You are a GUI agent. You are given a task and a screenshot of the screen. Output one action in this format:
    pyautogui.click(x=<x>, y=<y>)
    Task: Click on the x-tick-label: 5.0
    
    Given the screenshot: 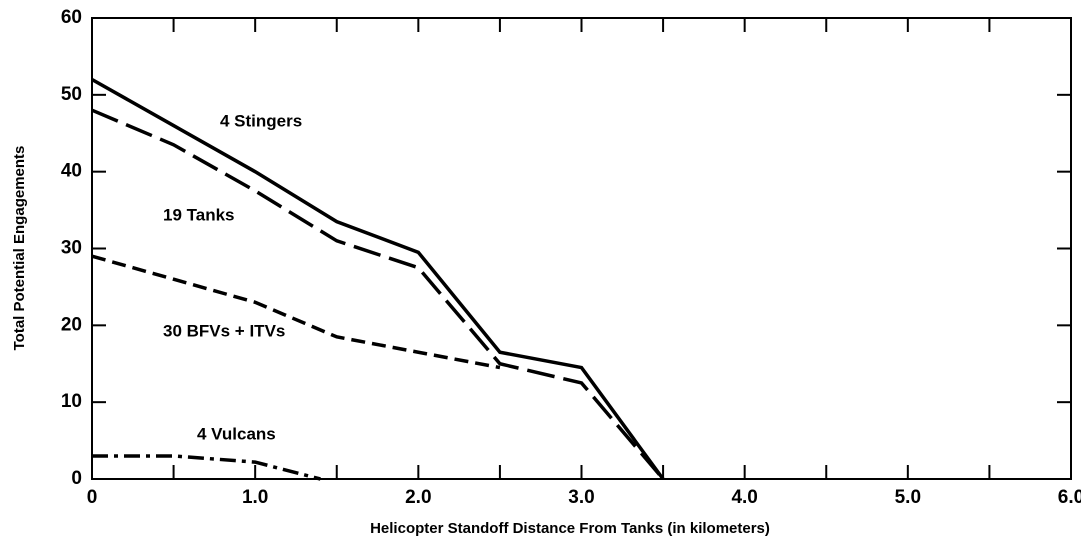 What is the action you would take?
    pyautogui.click(x=908, y=497)
    